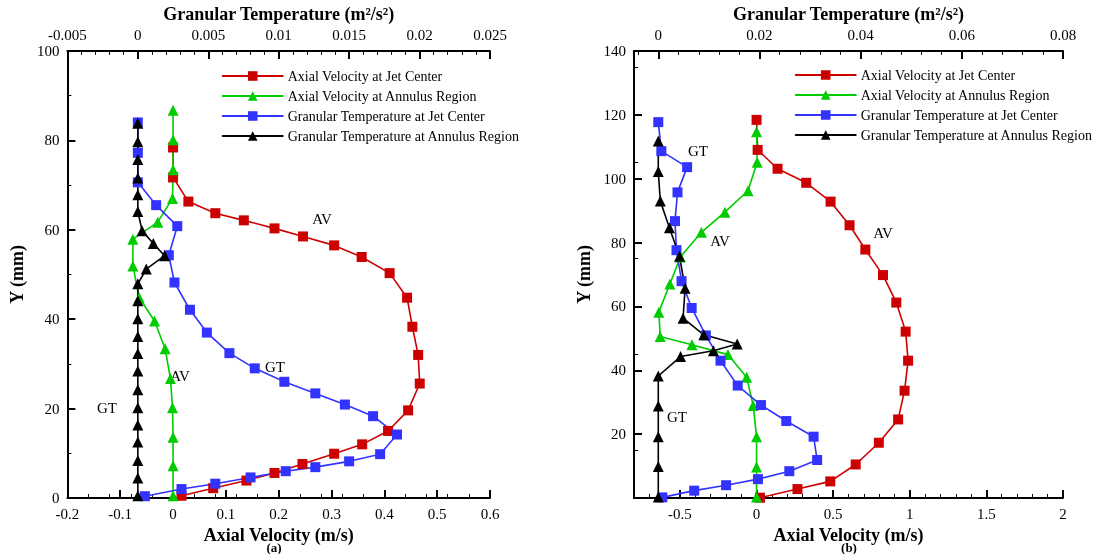 The width and height of the screenshot is (1104, 554). What do you see at coordinates (17, 274) in the screenshot?
I see `y-axis-title: Y (mm)` at bounding box center [17, 274].